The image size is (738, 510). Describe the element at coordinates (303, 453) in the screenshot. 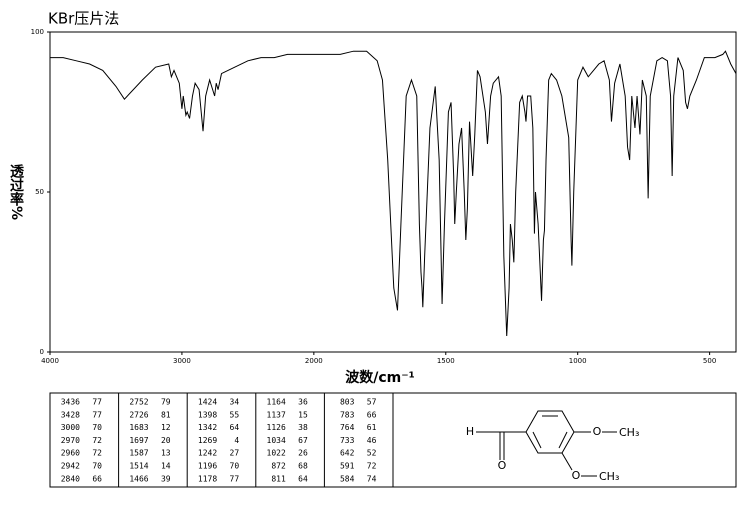

I see `peak-transmittance: 26` at that location.